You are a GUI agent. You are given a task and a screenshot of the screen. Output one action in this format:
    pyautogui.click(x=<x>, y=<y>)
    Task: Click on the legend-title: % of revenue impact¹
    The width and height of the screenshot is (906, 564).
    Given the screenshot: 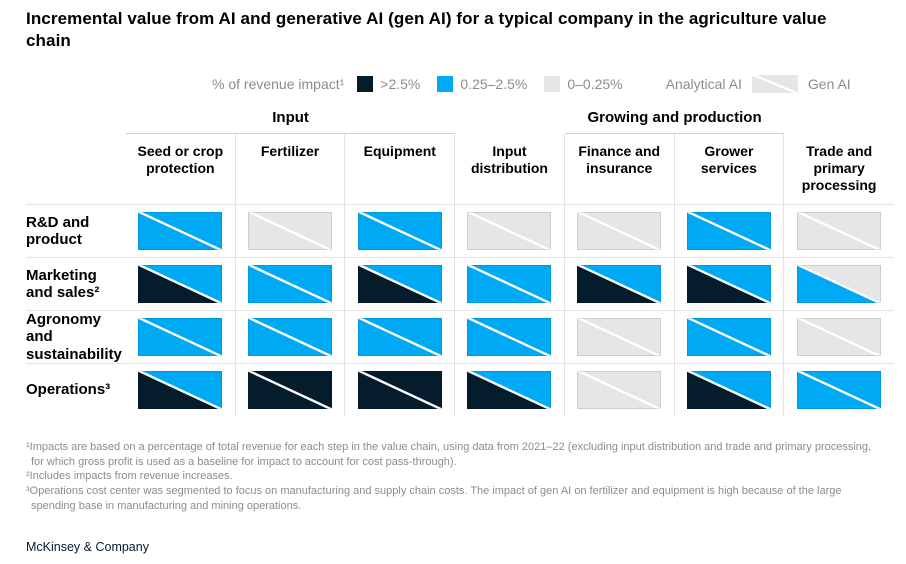 What is the action you would take?
    pyautogui.click(x=278, y=83)
    